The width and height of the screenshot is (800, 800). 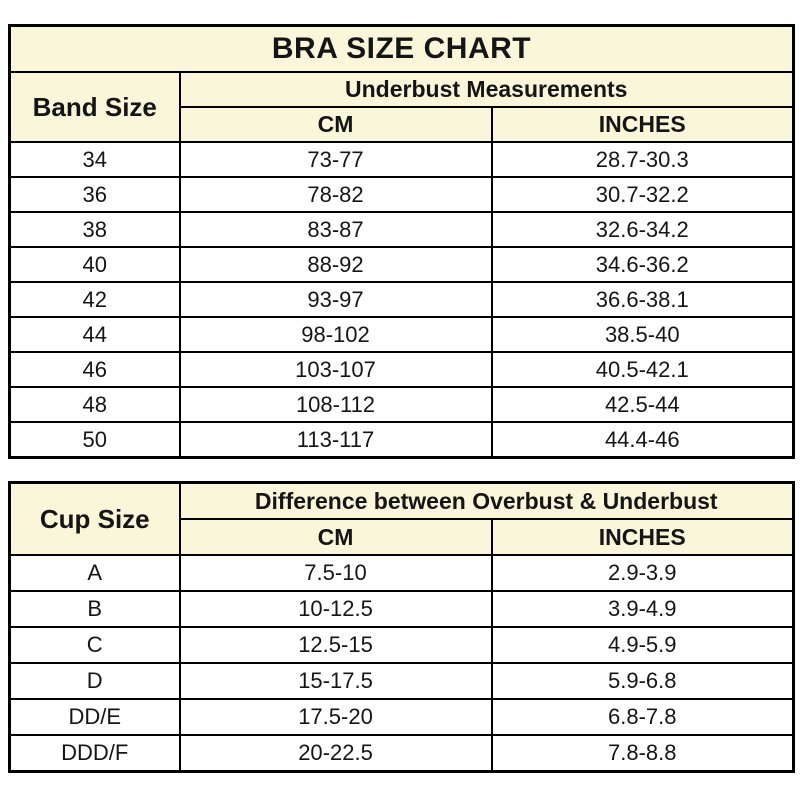 What do you see at coordinates (94, 159) in the screenshot?
I see `band-size-value: 34` at bounding box center [94, 159].